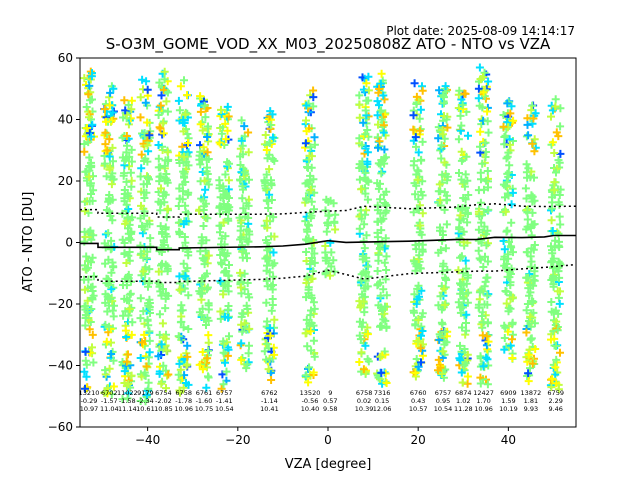 Image resolution: width=640 pixels, height=480 pixels. I want to click on bin-stat-label: -2.02, so click(163, 401).